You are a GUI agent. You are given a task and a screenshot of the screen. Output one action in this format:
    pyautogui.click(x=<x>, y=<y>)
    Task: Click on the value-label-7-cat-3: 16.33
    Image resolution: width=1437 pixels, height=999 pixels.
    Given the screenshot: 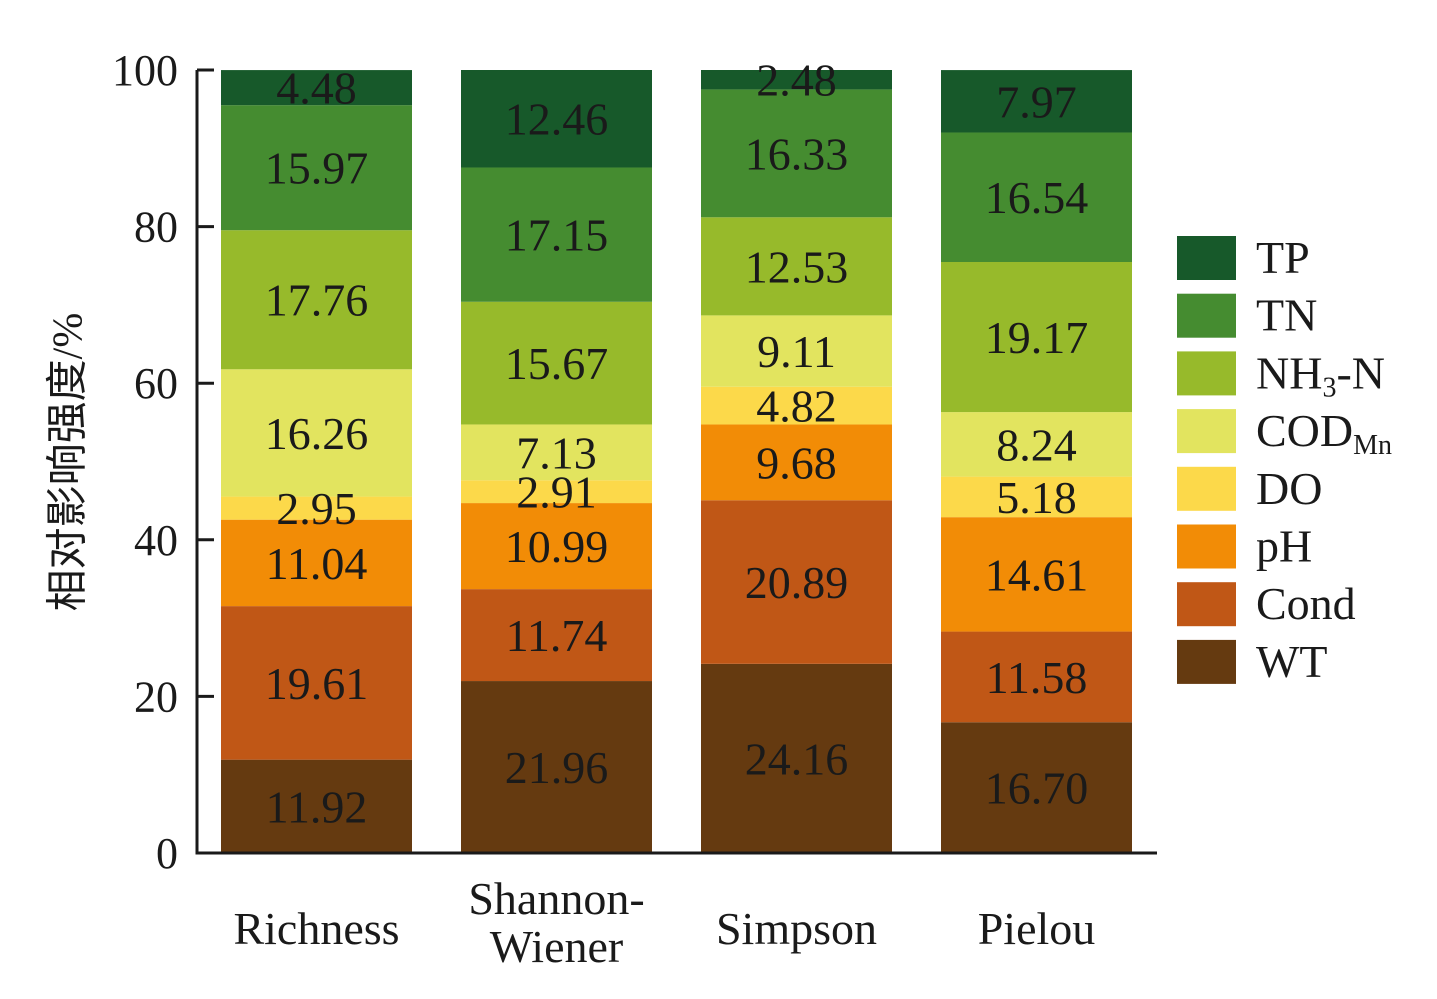 What is the action you would take?
    pyautogui.click(x=797, y=153)
    